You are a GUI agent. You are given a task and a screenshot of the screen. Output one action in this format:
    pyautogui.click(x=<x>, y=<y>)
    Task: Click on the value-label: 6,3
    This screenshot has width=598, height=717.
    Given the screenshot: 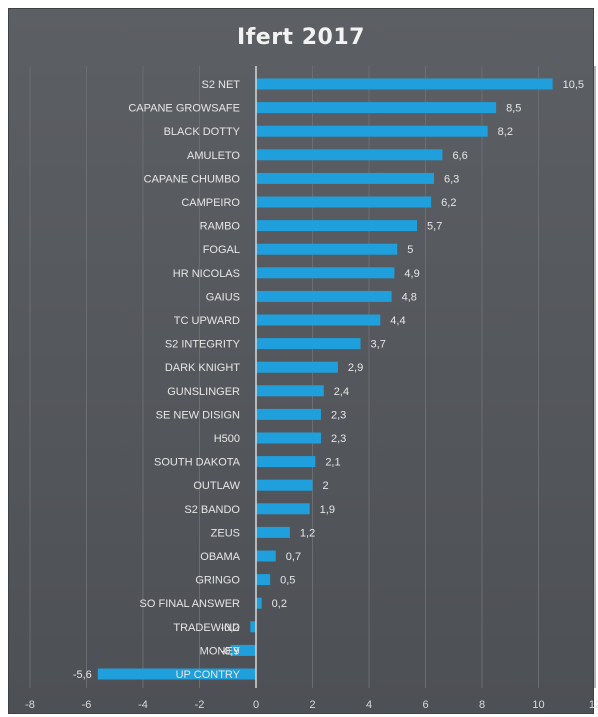 What is the action you would take?
    pyautogui.click(x=451, y=179)
    